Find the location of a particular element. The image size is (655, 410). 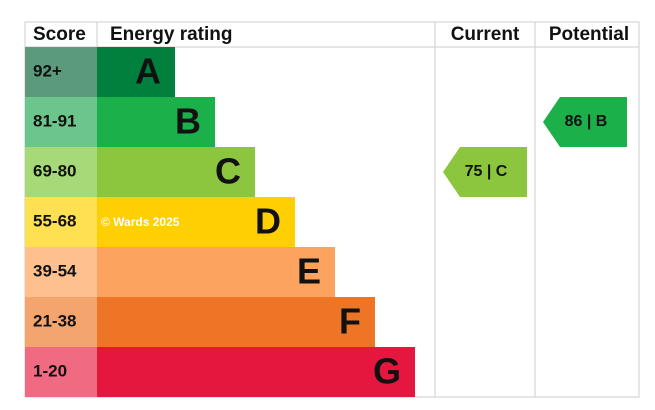

rating-letter: D is located at coordinates (268, 221).